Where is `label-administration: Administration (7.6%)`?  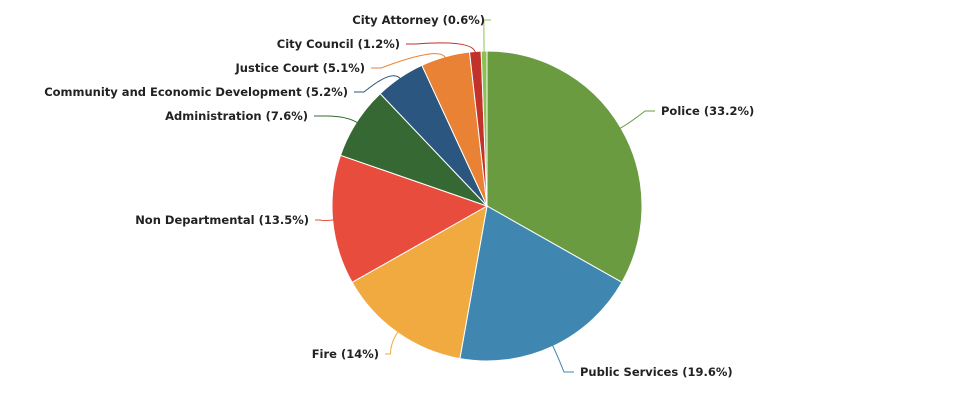
label-administration: Administration (7.6%) is located at coordinates (236, 116).